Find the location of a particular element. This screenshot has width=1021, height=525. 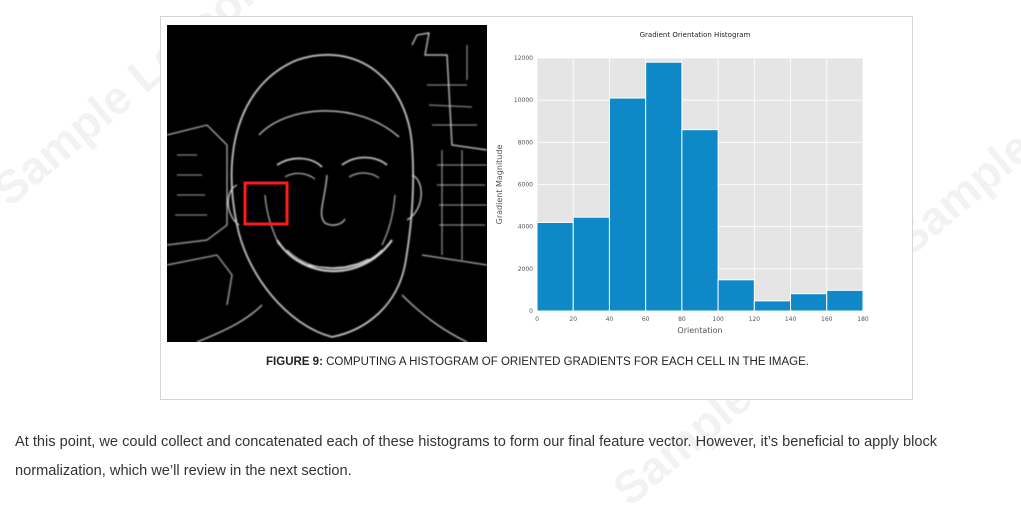

x-axis-label: Orientation is located at coordinates (699, 330).